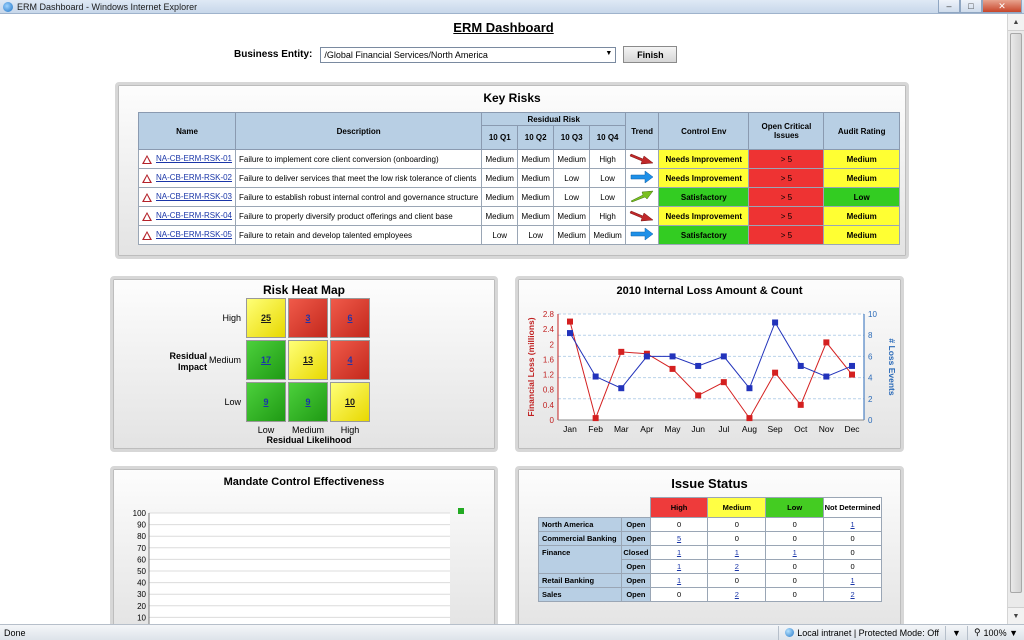 The image size is (1024, 640). What do you see at coordinates (194, 197) in the screenshot?
I see `risk-link: NA-CB-ERM-RSK-03` at bounding box center [194, 197].